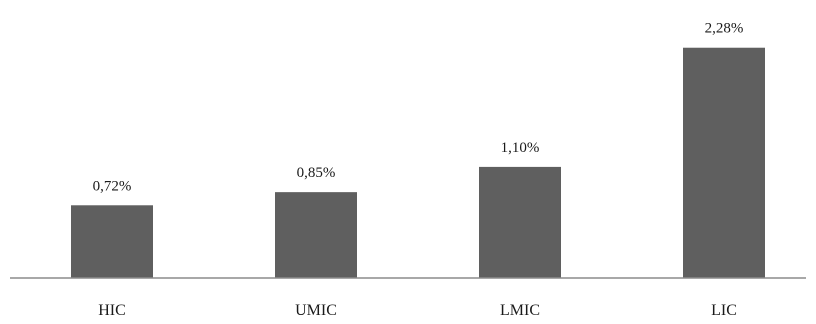  Describe the element at coordinates (316, 173) in the screenshot. I see `data-label-umic: 0,85%` at that location.